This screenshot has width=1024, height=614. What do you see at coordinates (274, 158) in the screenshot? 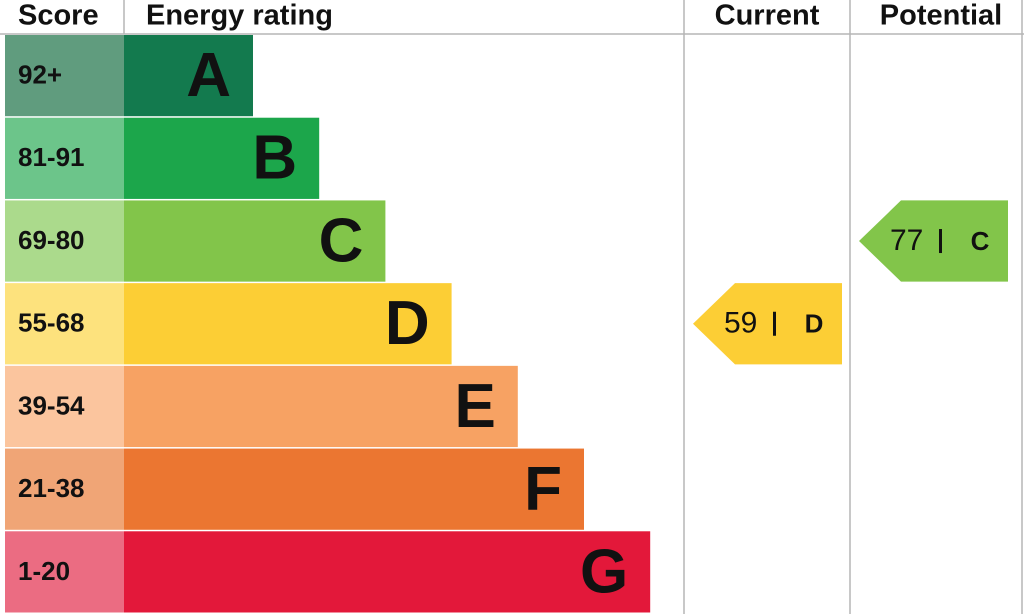
I see `rating-letter: B` at bounding box center [274, 158].